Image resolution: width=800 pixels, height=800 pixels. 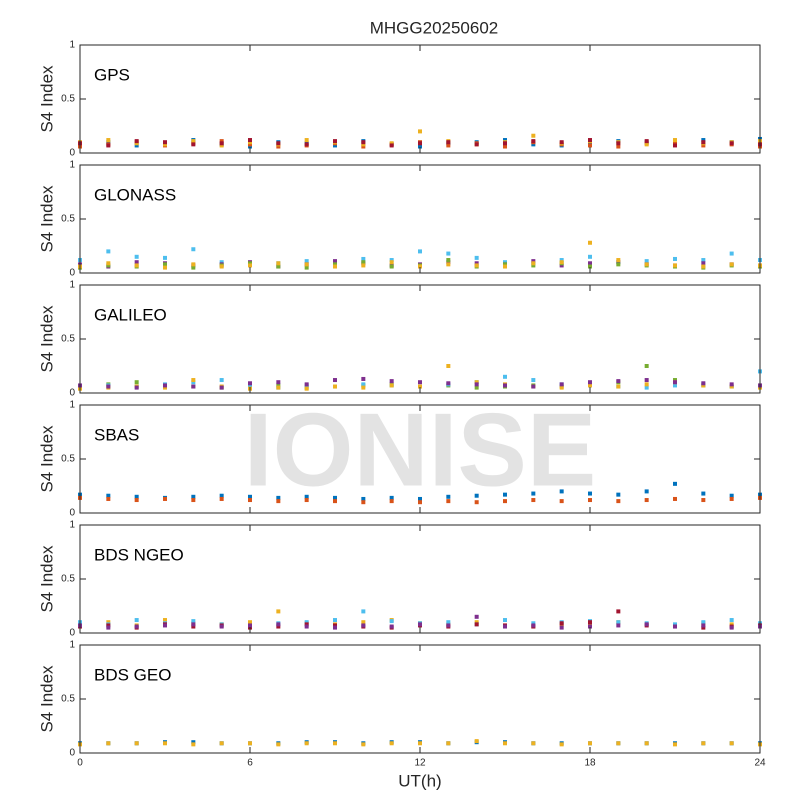 I want to click on x-tick-label: 18, so click(x=590, y=763).